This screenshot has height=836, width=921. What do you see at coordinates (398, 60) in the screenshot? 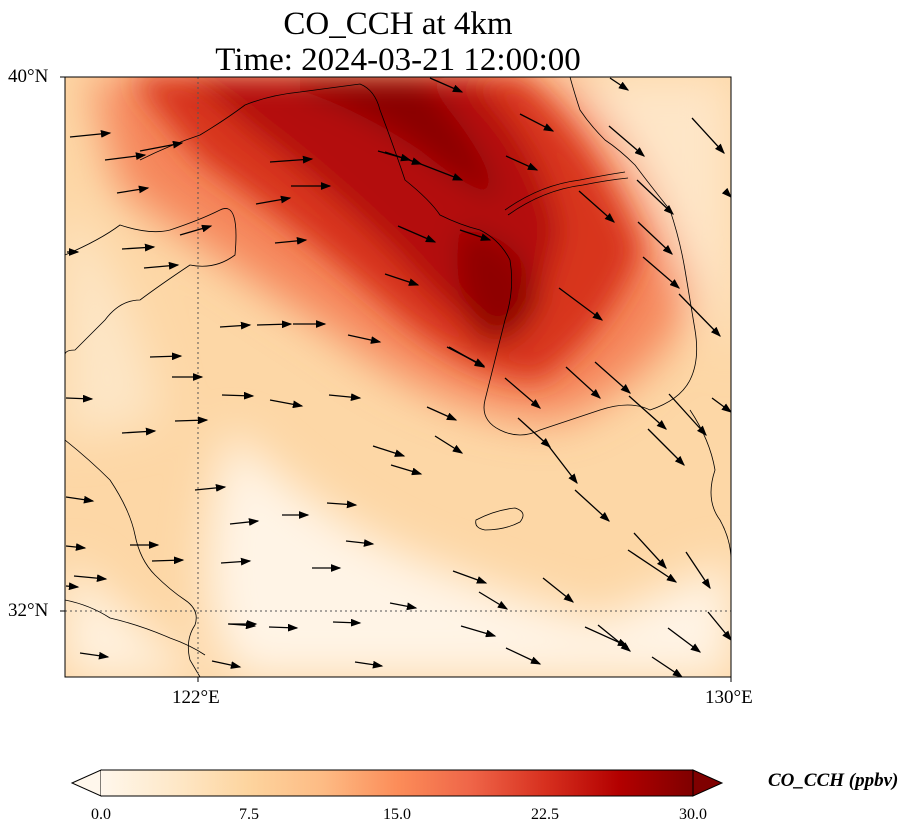
I see `title-line2: Time: 2024-03-21 12:00:00` at bounding box center [398, 60].